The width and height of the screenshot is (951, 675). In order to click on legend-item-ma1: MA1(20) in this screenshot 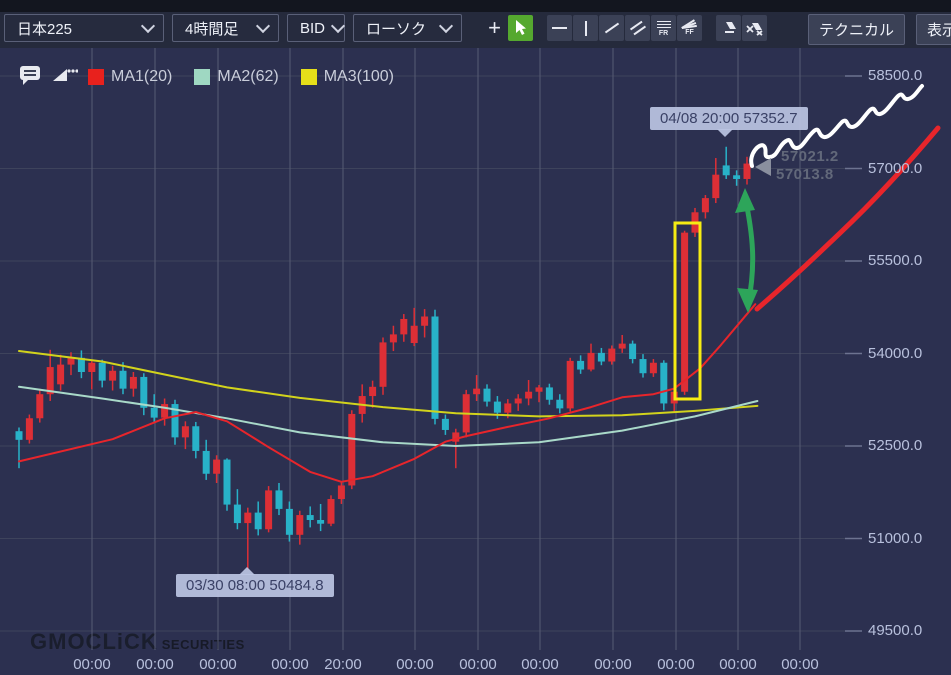, I will do `click(130, 77)`.